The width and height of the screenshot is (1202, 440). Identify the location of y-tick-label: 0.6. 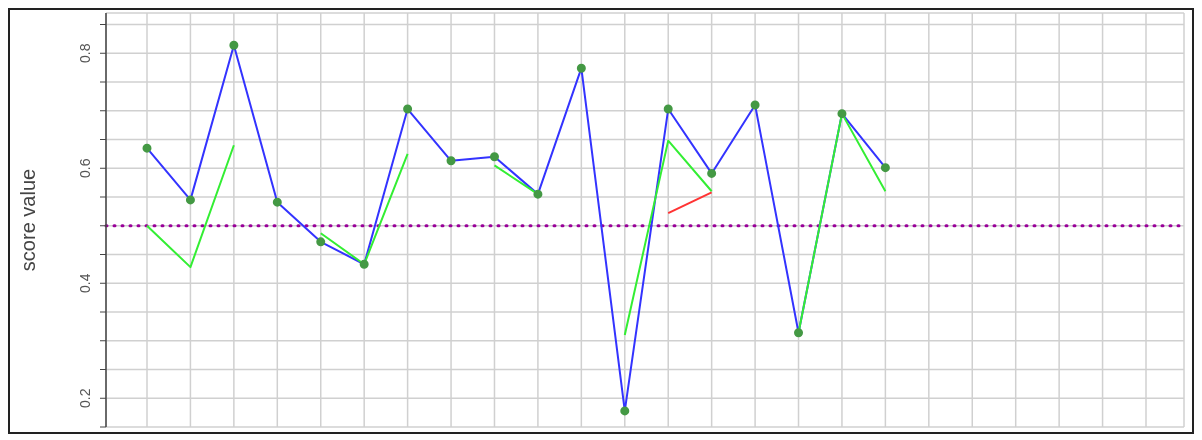
(85, 168).